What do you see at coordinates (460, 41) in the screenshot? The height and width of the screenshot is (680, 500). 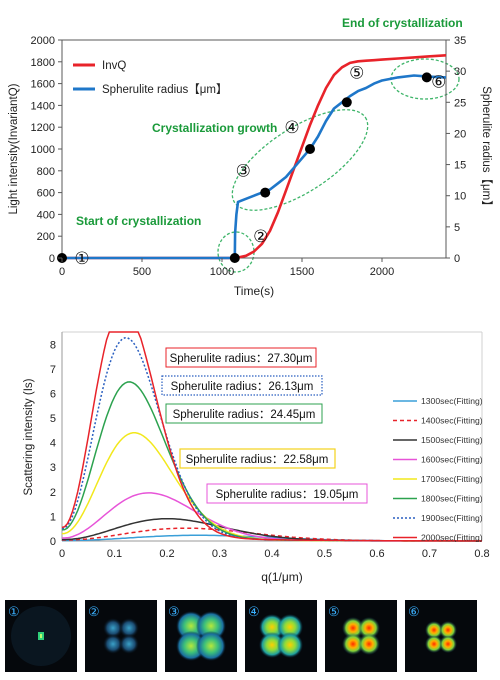 I see `y2-tick-label: 35` at bounding box center [460, 41].